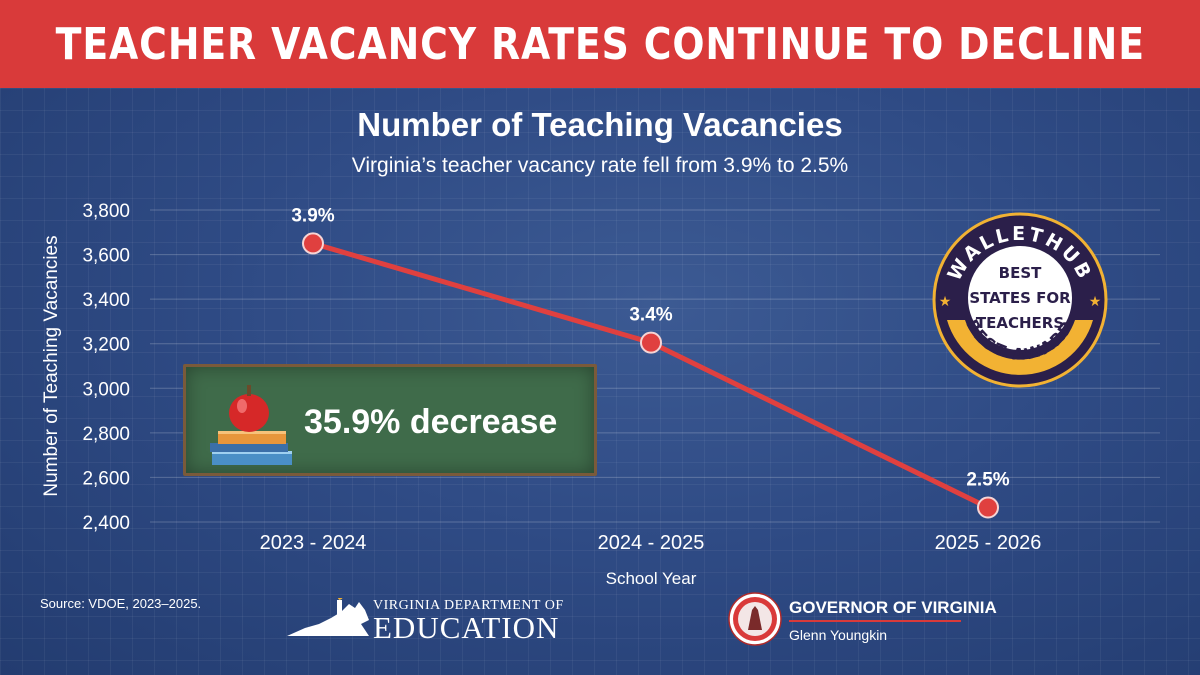 This screenshot has width=1200, height=675. Describe the element at coordinates (600, 124) in the screenshot. I see `chart-title: Number of Teaching Vacancies` at that location.